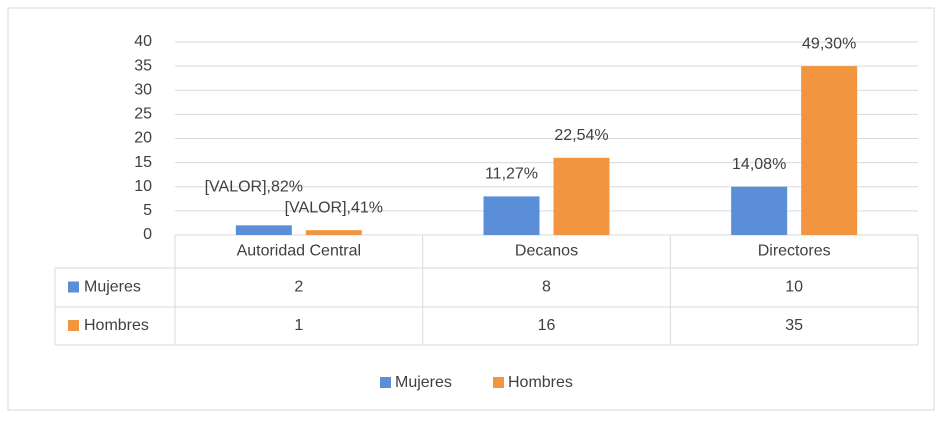 This screenshot has height=423, width=943. What do you see at coordinates (298, 325) in the screenshot?
I see `table-cell: 1` at bounding box center [298, 325].